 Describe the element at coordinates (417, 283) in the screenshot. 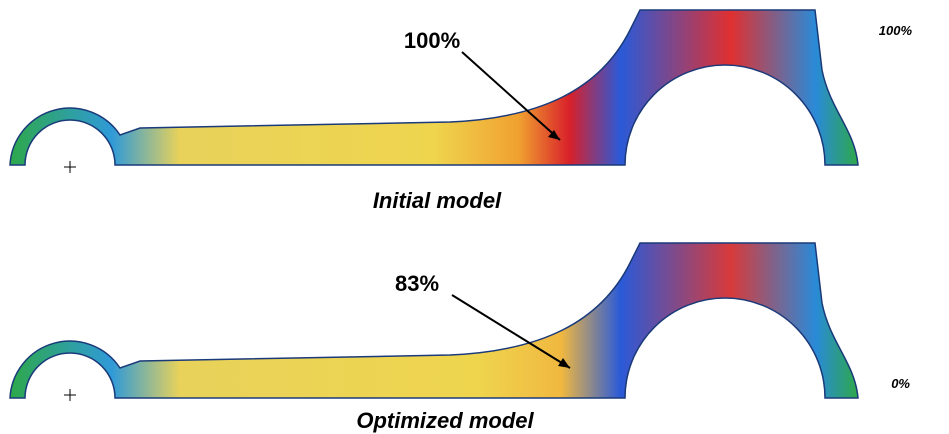

I see `annotation: 83%` at that location.